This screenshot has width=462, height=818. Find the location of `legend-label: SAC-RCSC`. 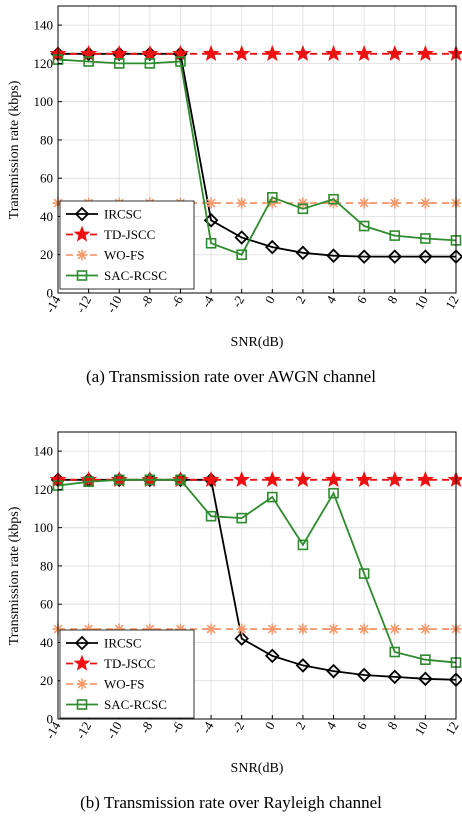

legend-label: SAC-RCSC is located at coordinates (135, 275).